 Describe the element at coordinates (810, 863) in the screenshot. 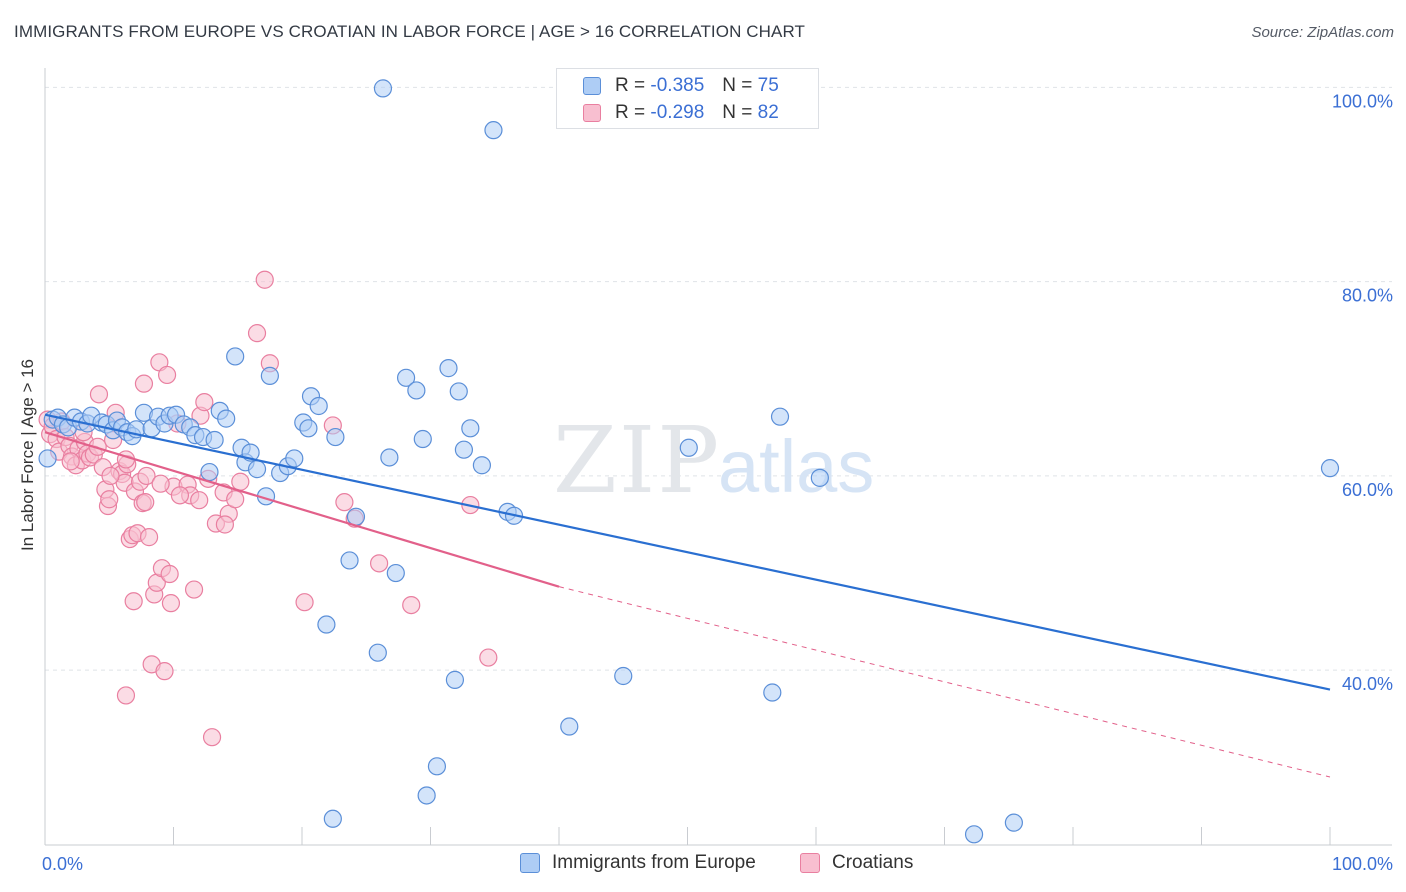

I see `bottom-legend-swatch-croatian` at that location.